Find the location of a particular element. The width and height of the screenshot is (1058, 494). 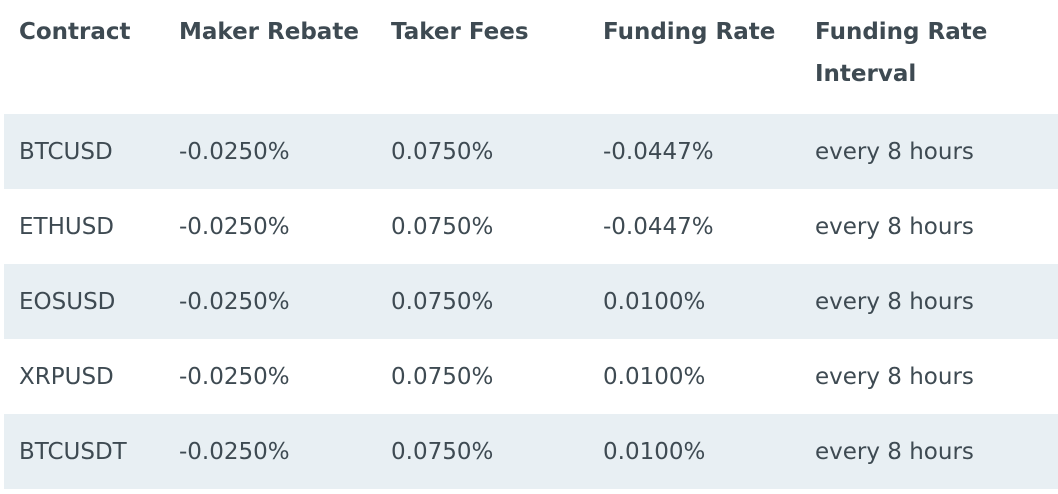

cell-contract: BTCUSDT is located at coordinates (84, 451).